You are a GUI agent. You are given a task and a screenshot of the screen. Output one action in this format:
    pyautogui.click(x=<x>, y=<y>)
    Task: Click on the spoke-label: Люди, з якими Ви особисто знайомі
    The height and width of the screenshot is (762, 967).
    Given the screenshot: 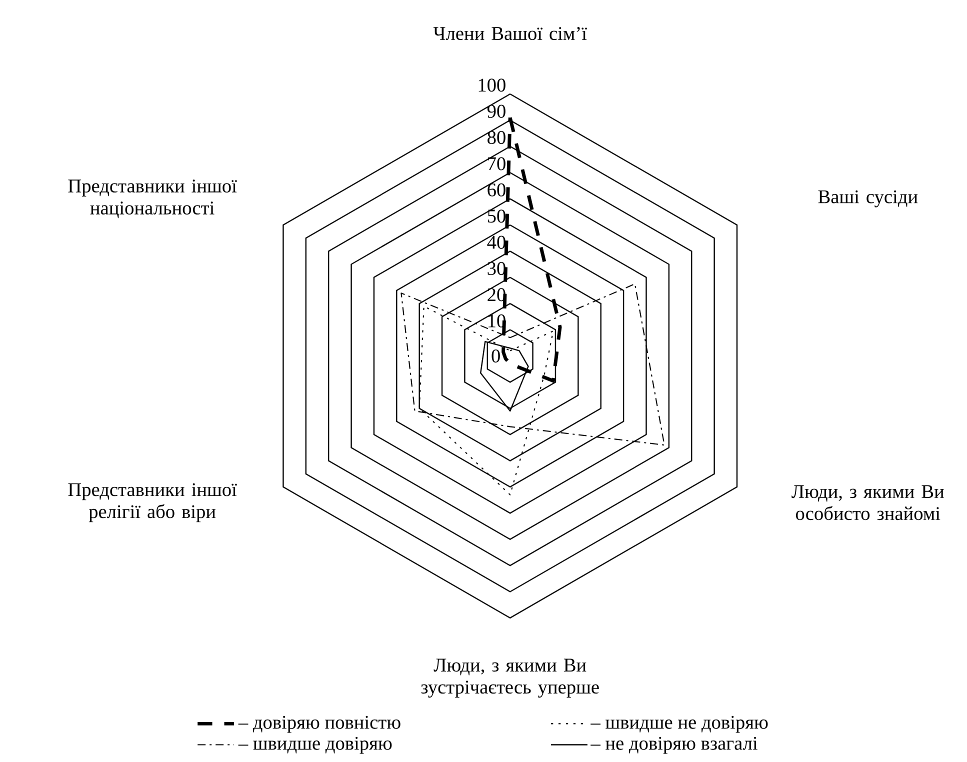 What is the action you would take?
    pyautogui.click(x=868, y=502)
    